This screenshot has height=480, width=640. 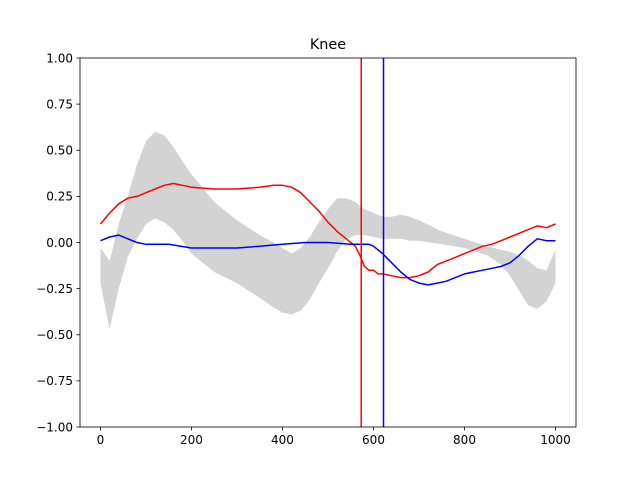 I want to click on y-tick-label: −1.00, so click(x=54, y=427).